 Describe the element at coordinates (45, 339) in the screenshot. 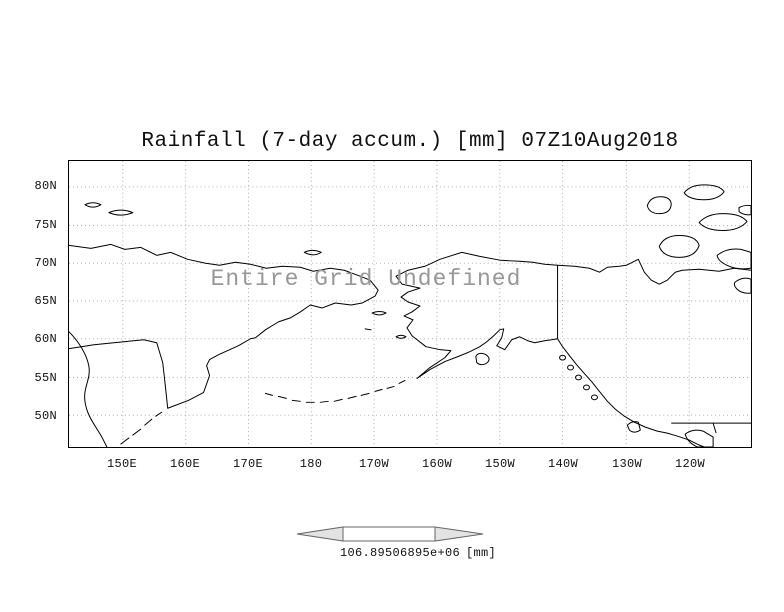

I see `y-tick-label-60n: 60N` at that location.